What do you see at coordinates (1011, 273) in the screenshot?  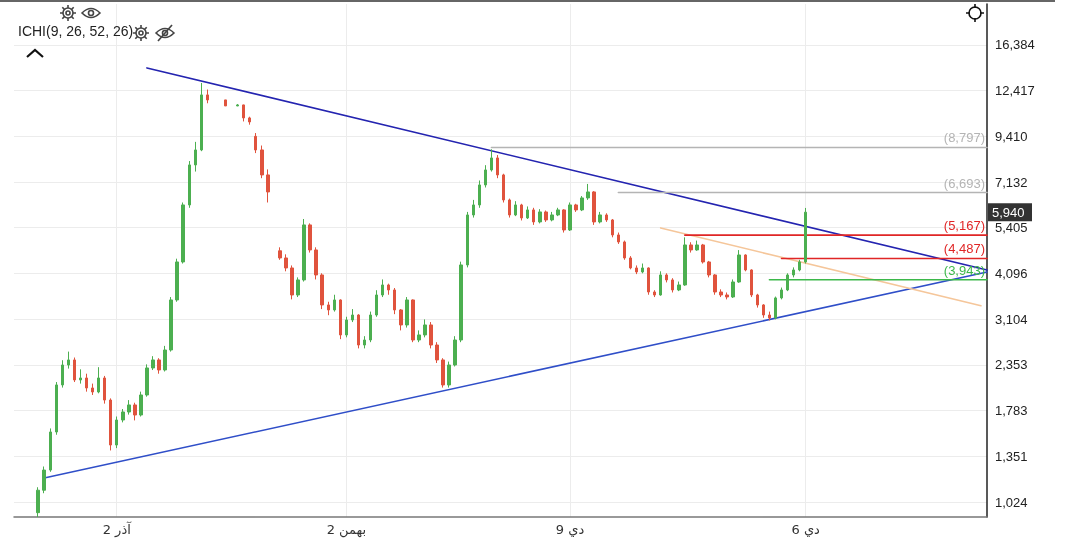 I see `y-tick-label: 4,096` at bounding box center [1011, 273].